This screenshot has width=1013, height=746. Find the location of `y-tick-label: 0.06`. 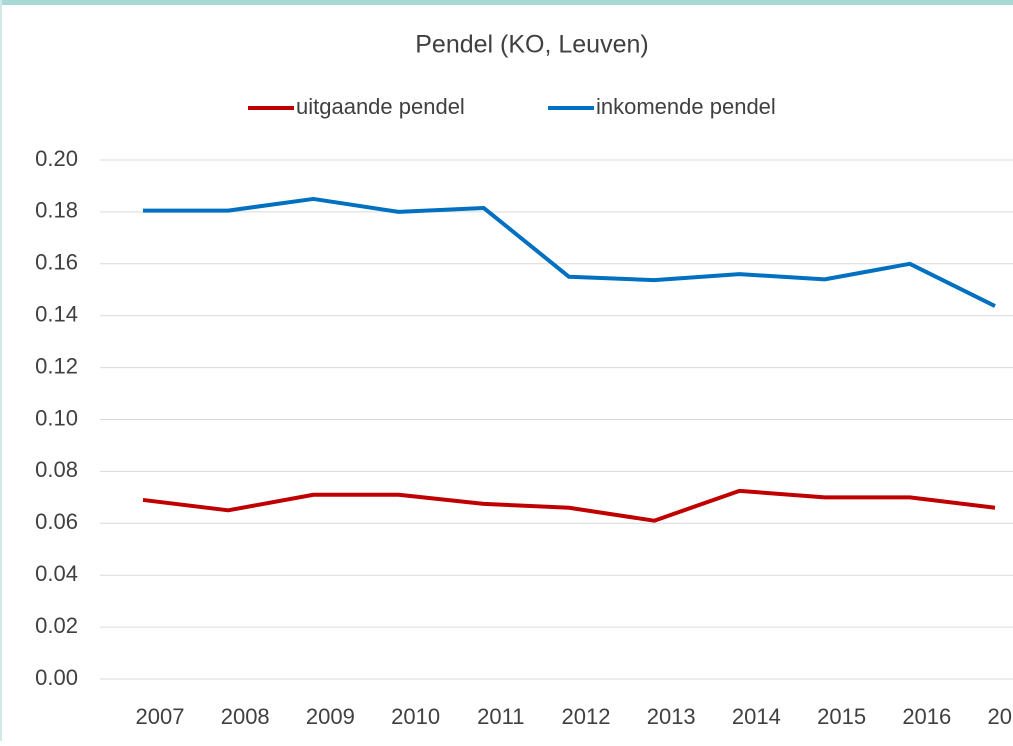

y-tick-label: 0.06 is located at coordinates (56, 521).